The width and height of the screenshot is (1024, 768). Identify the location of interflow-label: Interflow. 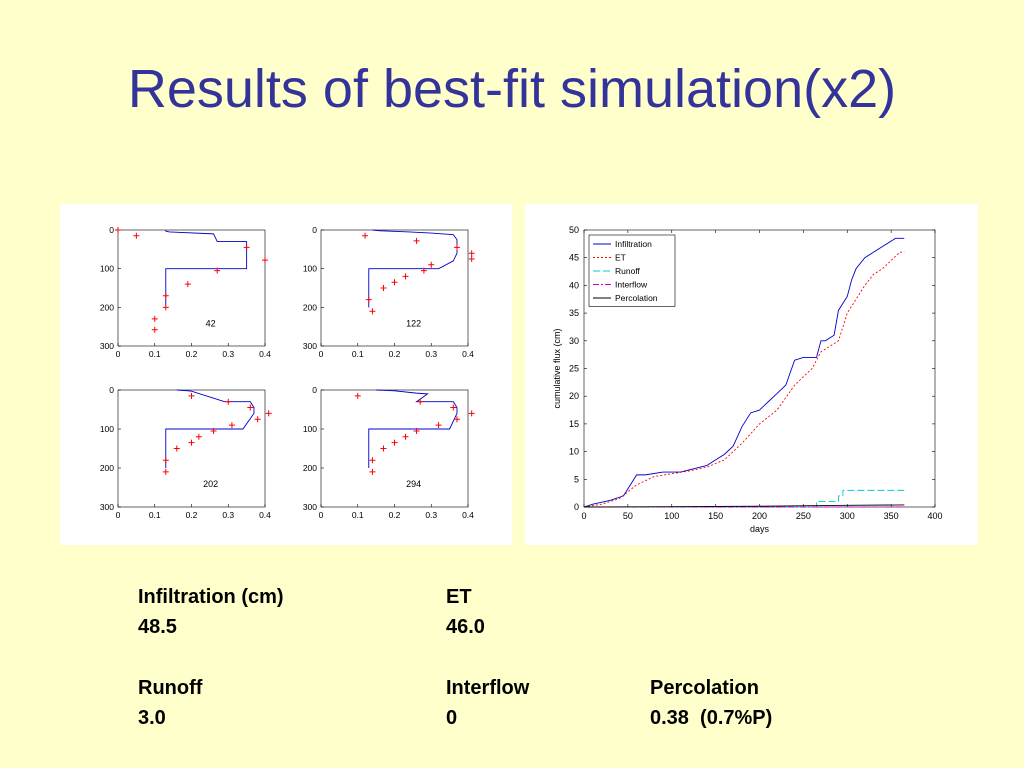
(488, 688).